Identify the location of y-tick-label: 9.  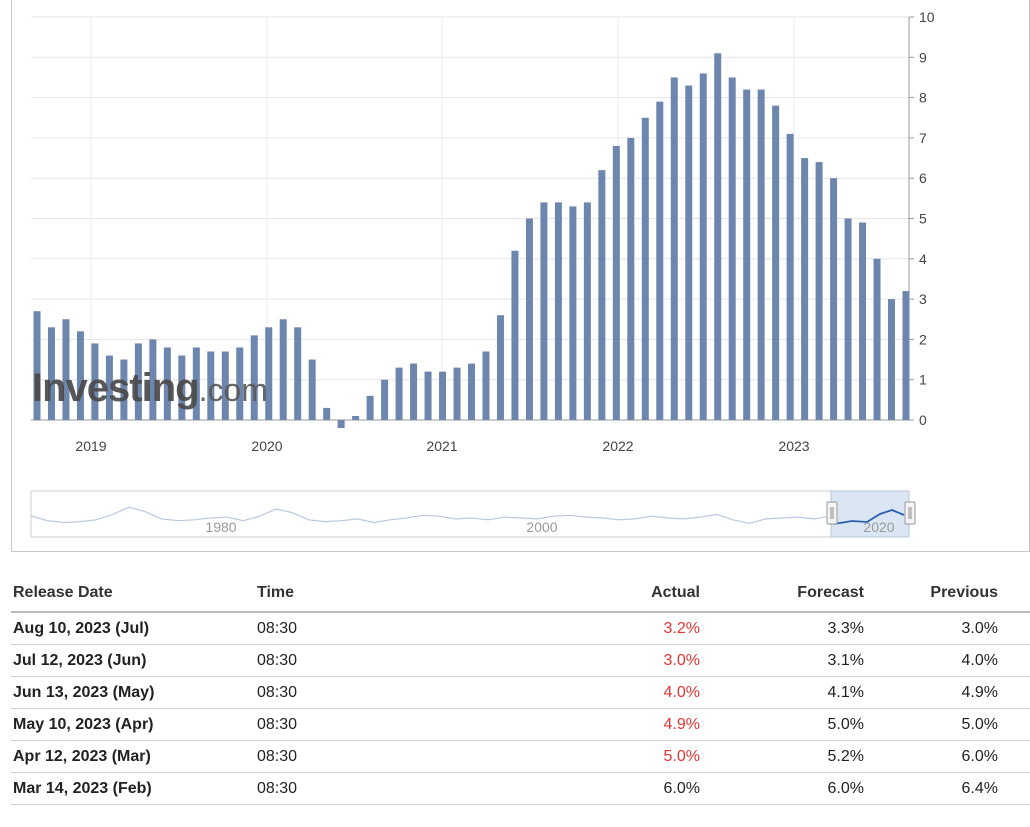
(923, 57).